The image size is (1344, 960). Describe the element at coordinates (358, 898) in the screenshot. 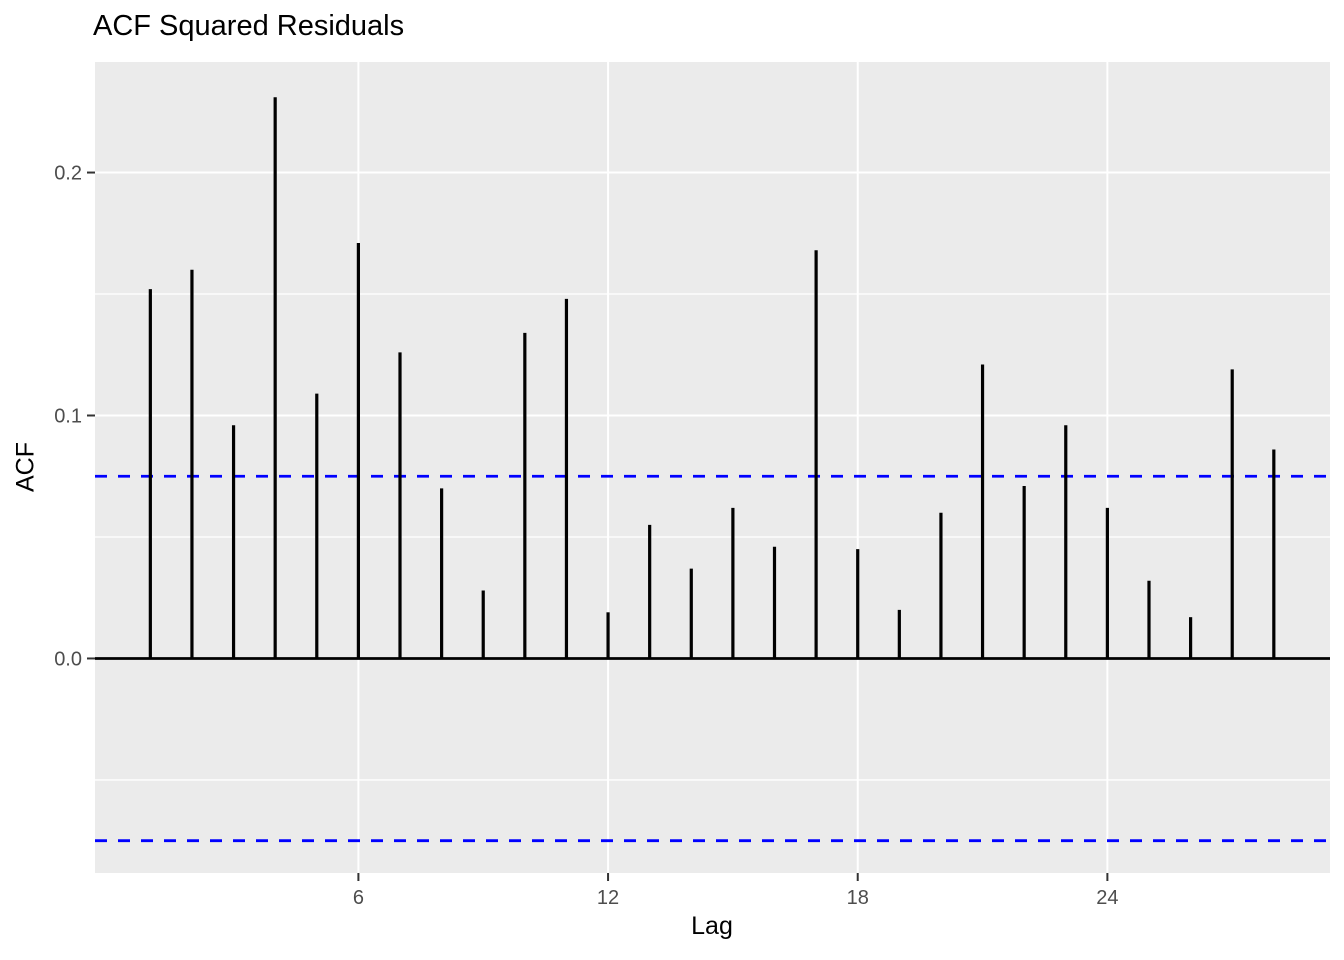

I see `x-tick-label-6: 6` at that location.